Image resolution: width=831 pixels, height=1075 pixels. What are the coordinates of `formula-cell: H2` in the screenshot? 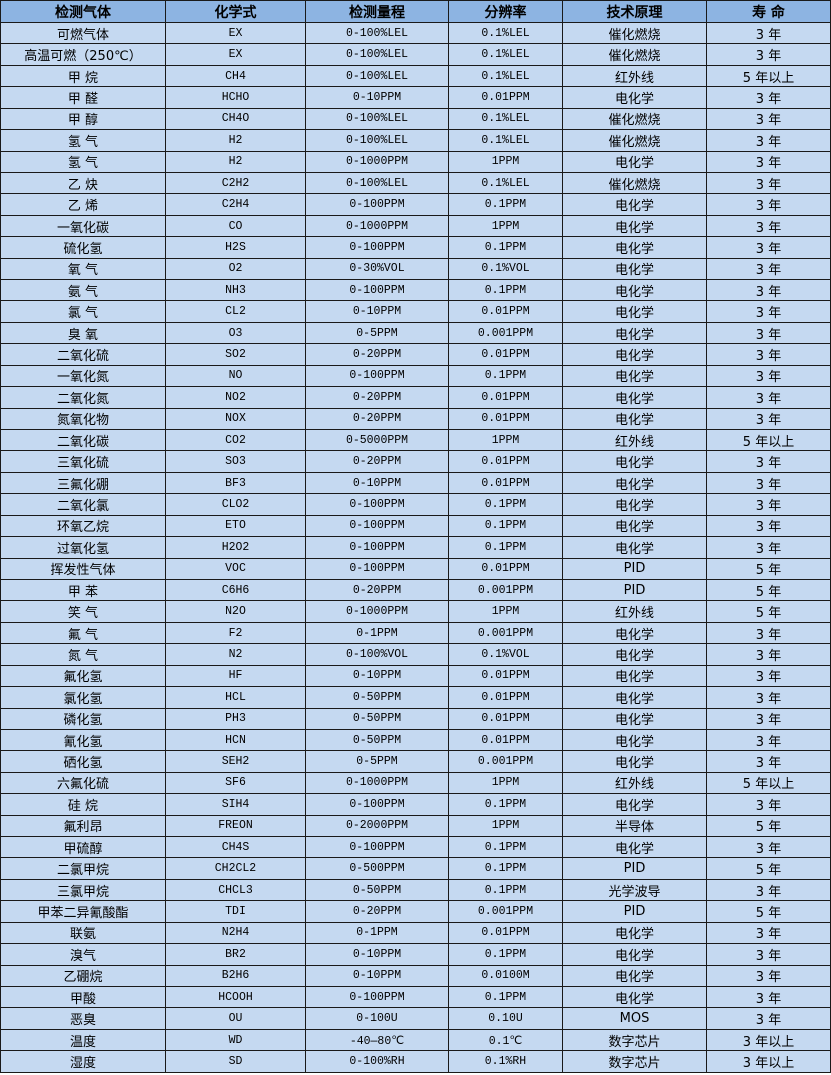 It's located at (235, 140).